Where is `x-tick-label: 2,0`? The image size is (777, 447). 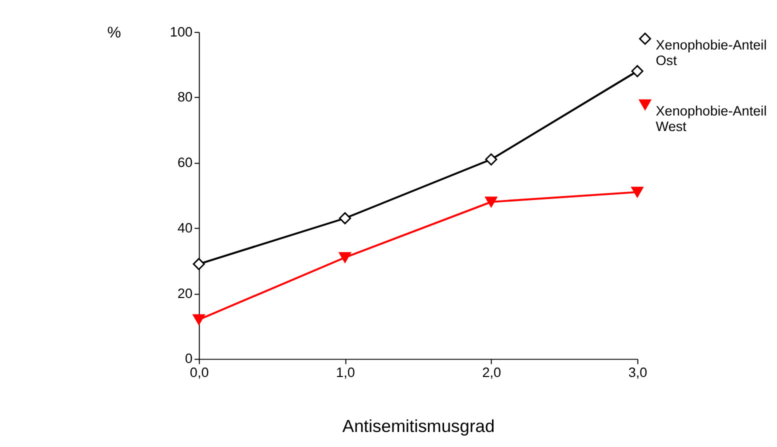
x-tick-label: 2,0 is located at coordinates (492, 372).